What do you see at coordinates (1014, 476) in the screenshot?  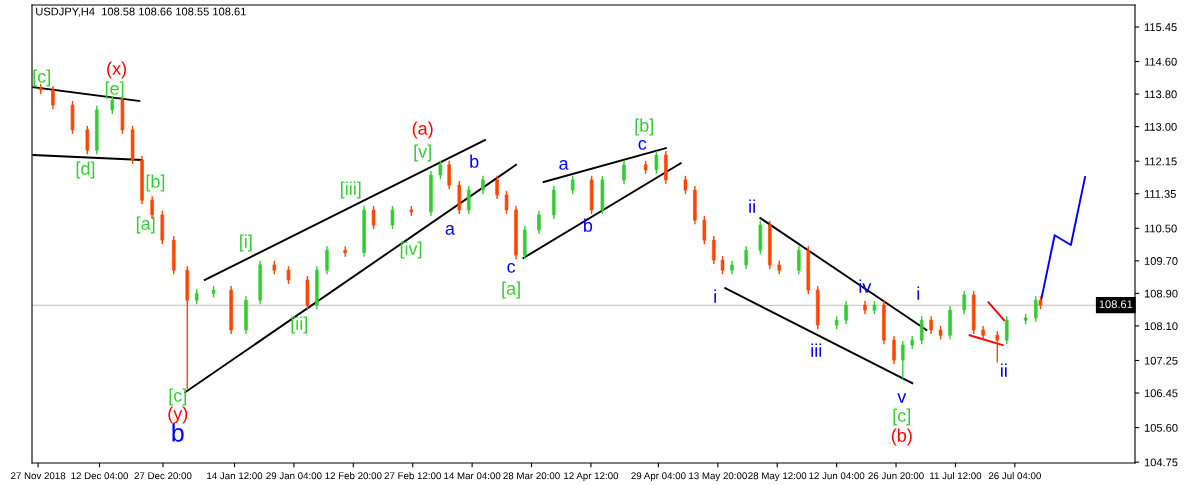 I see `x-tick-label: 26 Jul 04:00` at bounding box center [1014, 476].